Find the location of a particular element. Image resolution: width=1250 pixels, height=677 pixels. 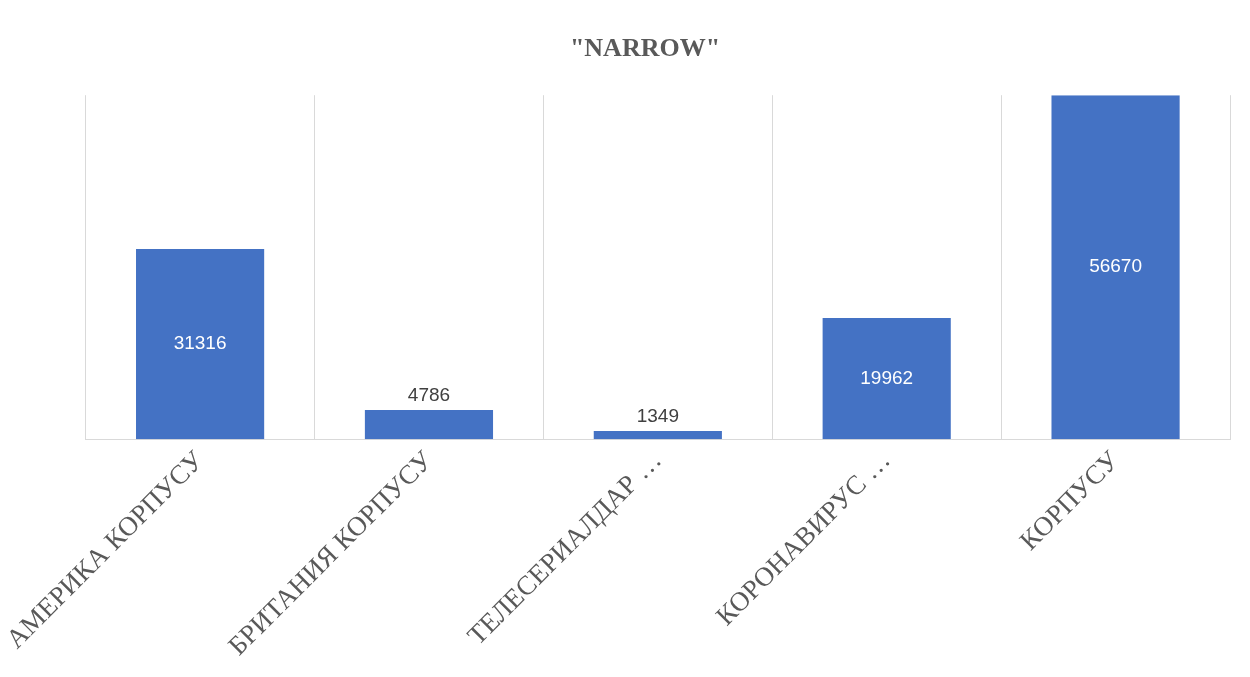

data-label: 19962 is located at coordinates (887, 377).